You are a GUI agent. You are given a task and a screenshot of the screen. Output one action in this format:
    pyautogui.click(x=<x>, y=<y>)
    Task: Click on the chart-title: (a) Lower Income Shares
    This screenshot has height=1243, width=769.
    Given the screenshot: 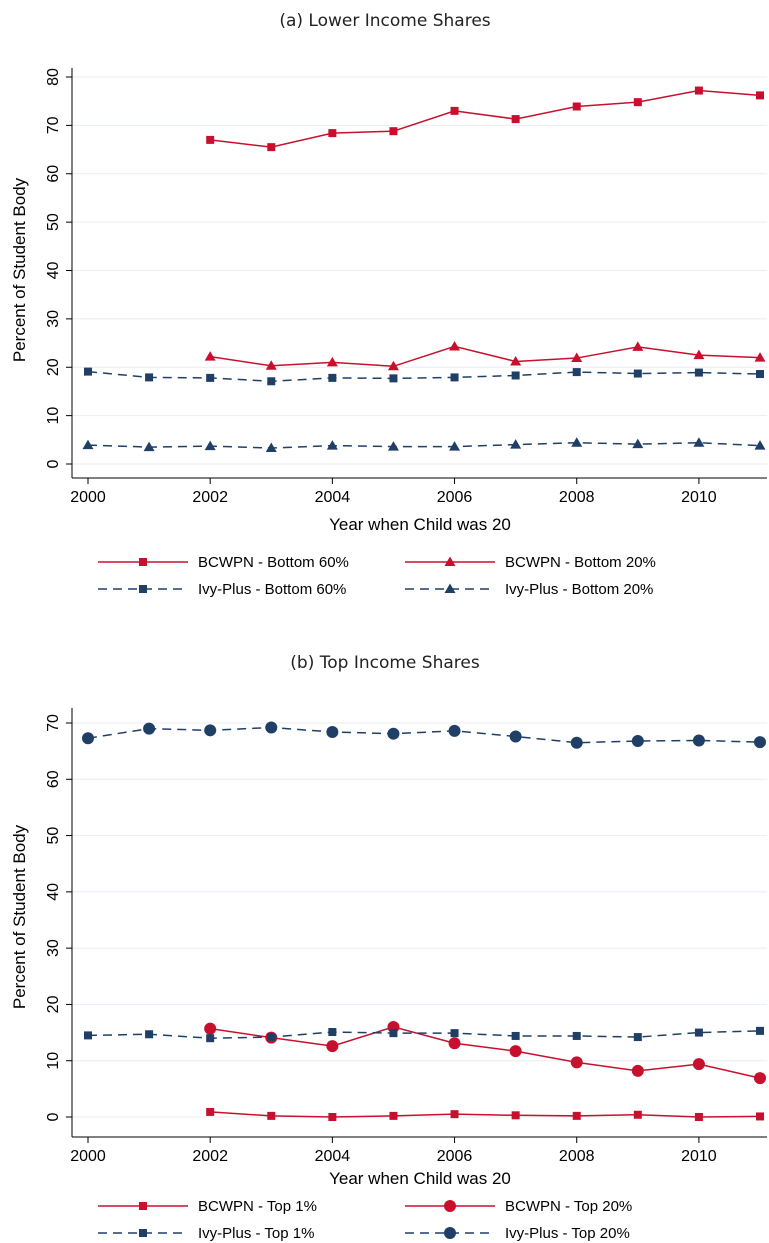 What is the action you would take?
    pyautogui.click(x=384, y=21)
    